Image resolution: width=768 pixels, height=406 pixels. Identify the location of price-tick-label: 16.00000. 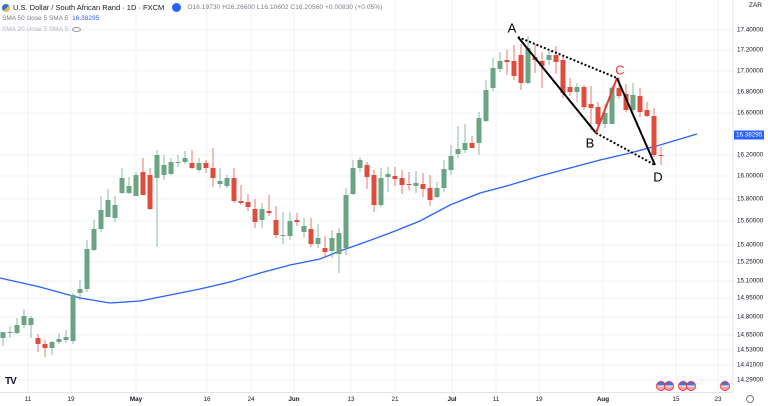
(750, 176).